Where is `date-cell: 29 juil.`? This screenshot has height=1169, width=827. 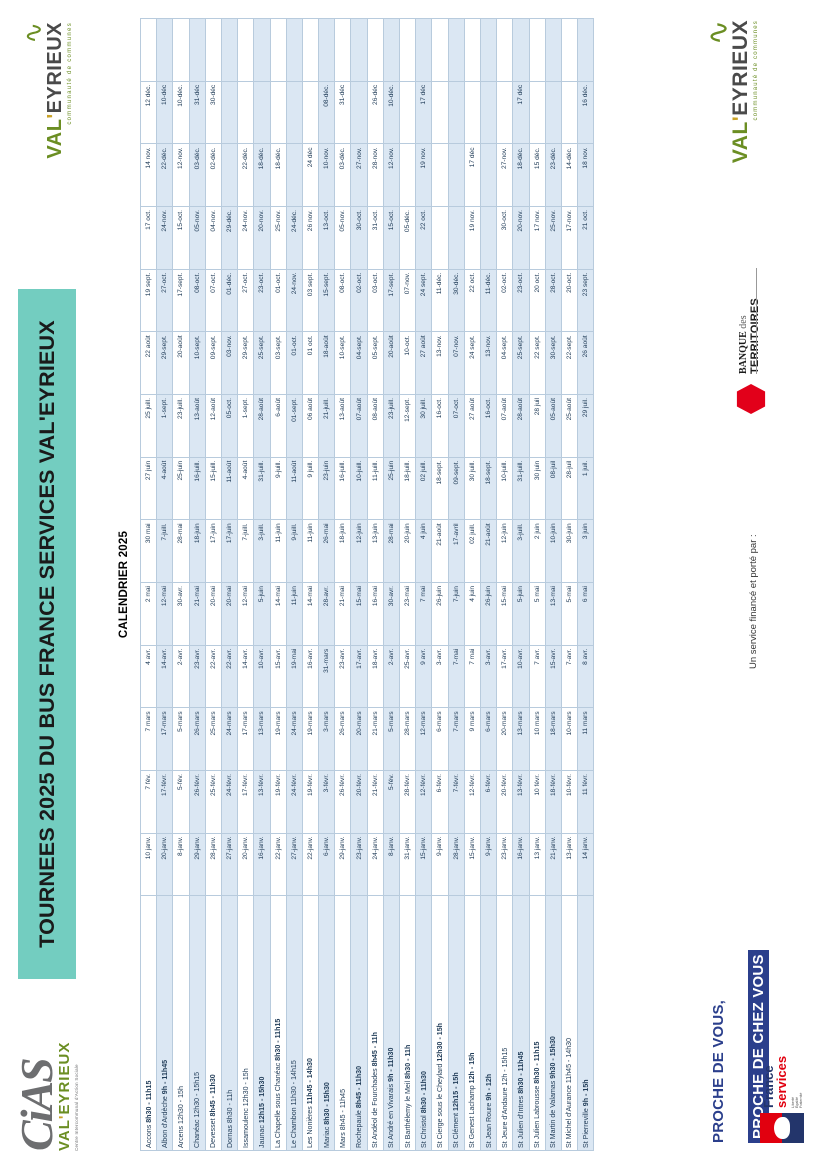 date-cell: 29 juil. is located at coordinates (585, 426).